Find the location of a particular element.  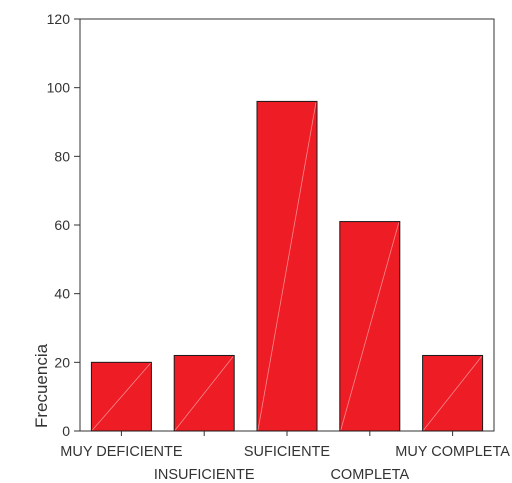

y-tick-label: 20 is located at coordinates (62, 362).